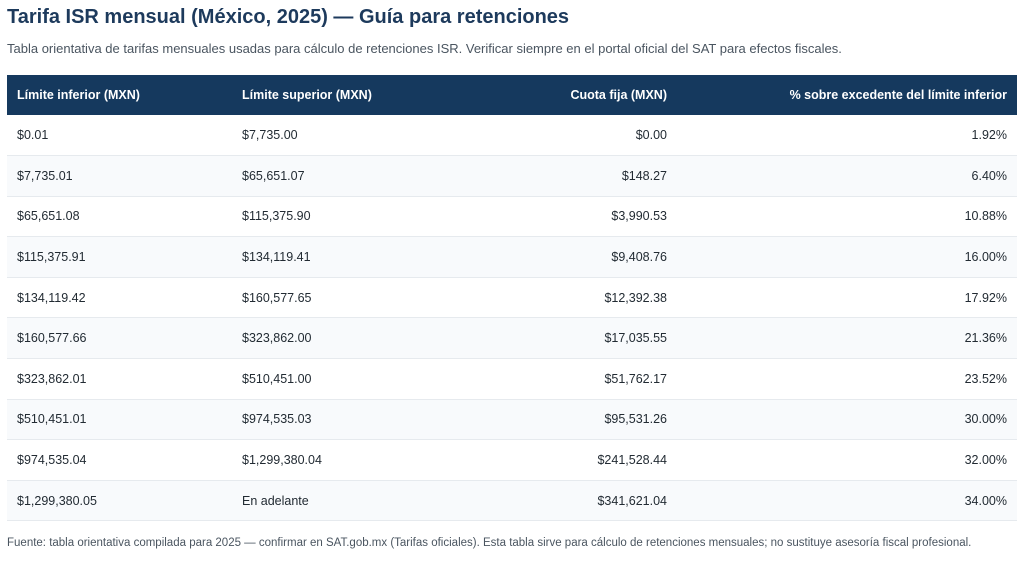 The height and width of the screenshot is (576, 1024). Describe the element at coordinates (985, 460) in the screenshot. I see `cell-excess-percent: 32.00%` at that location.